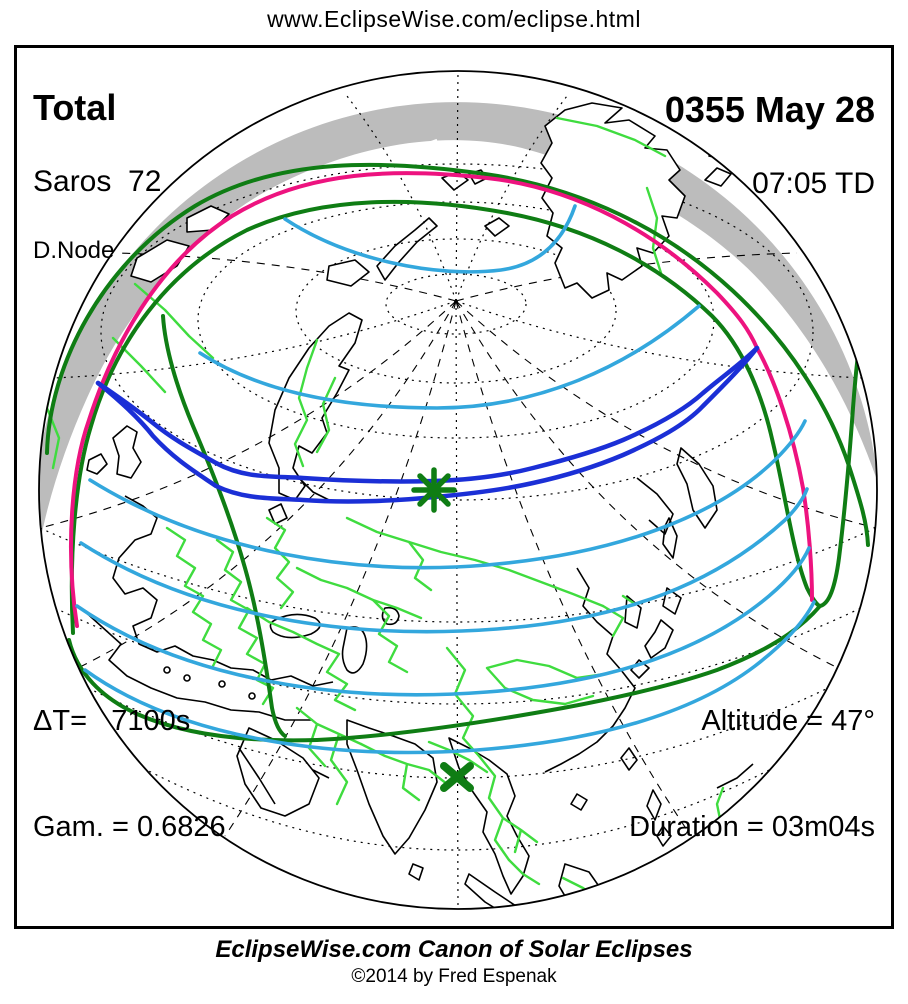  What do you see at coordinates (613, 200) in the screenshot?
I see `greenland` at bounding box center [613, 200].